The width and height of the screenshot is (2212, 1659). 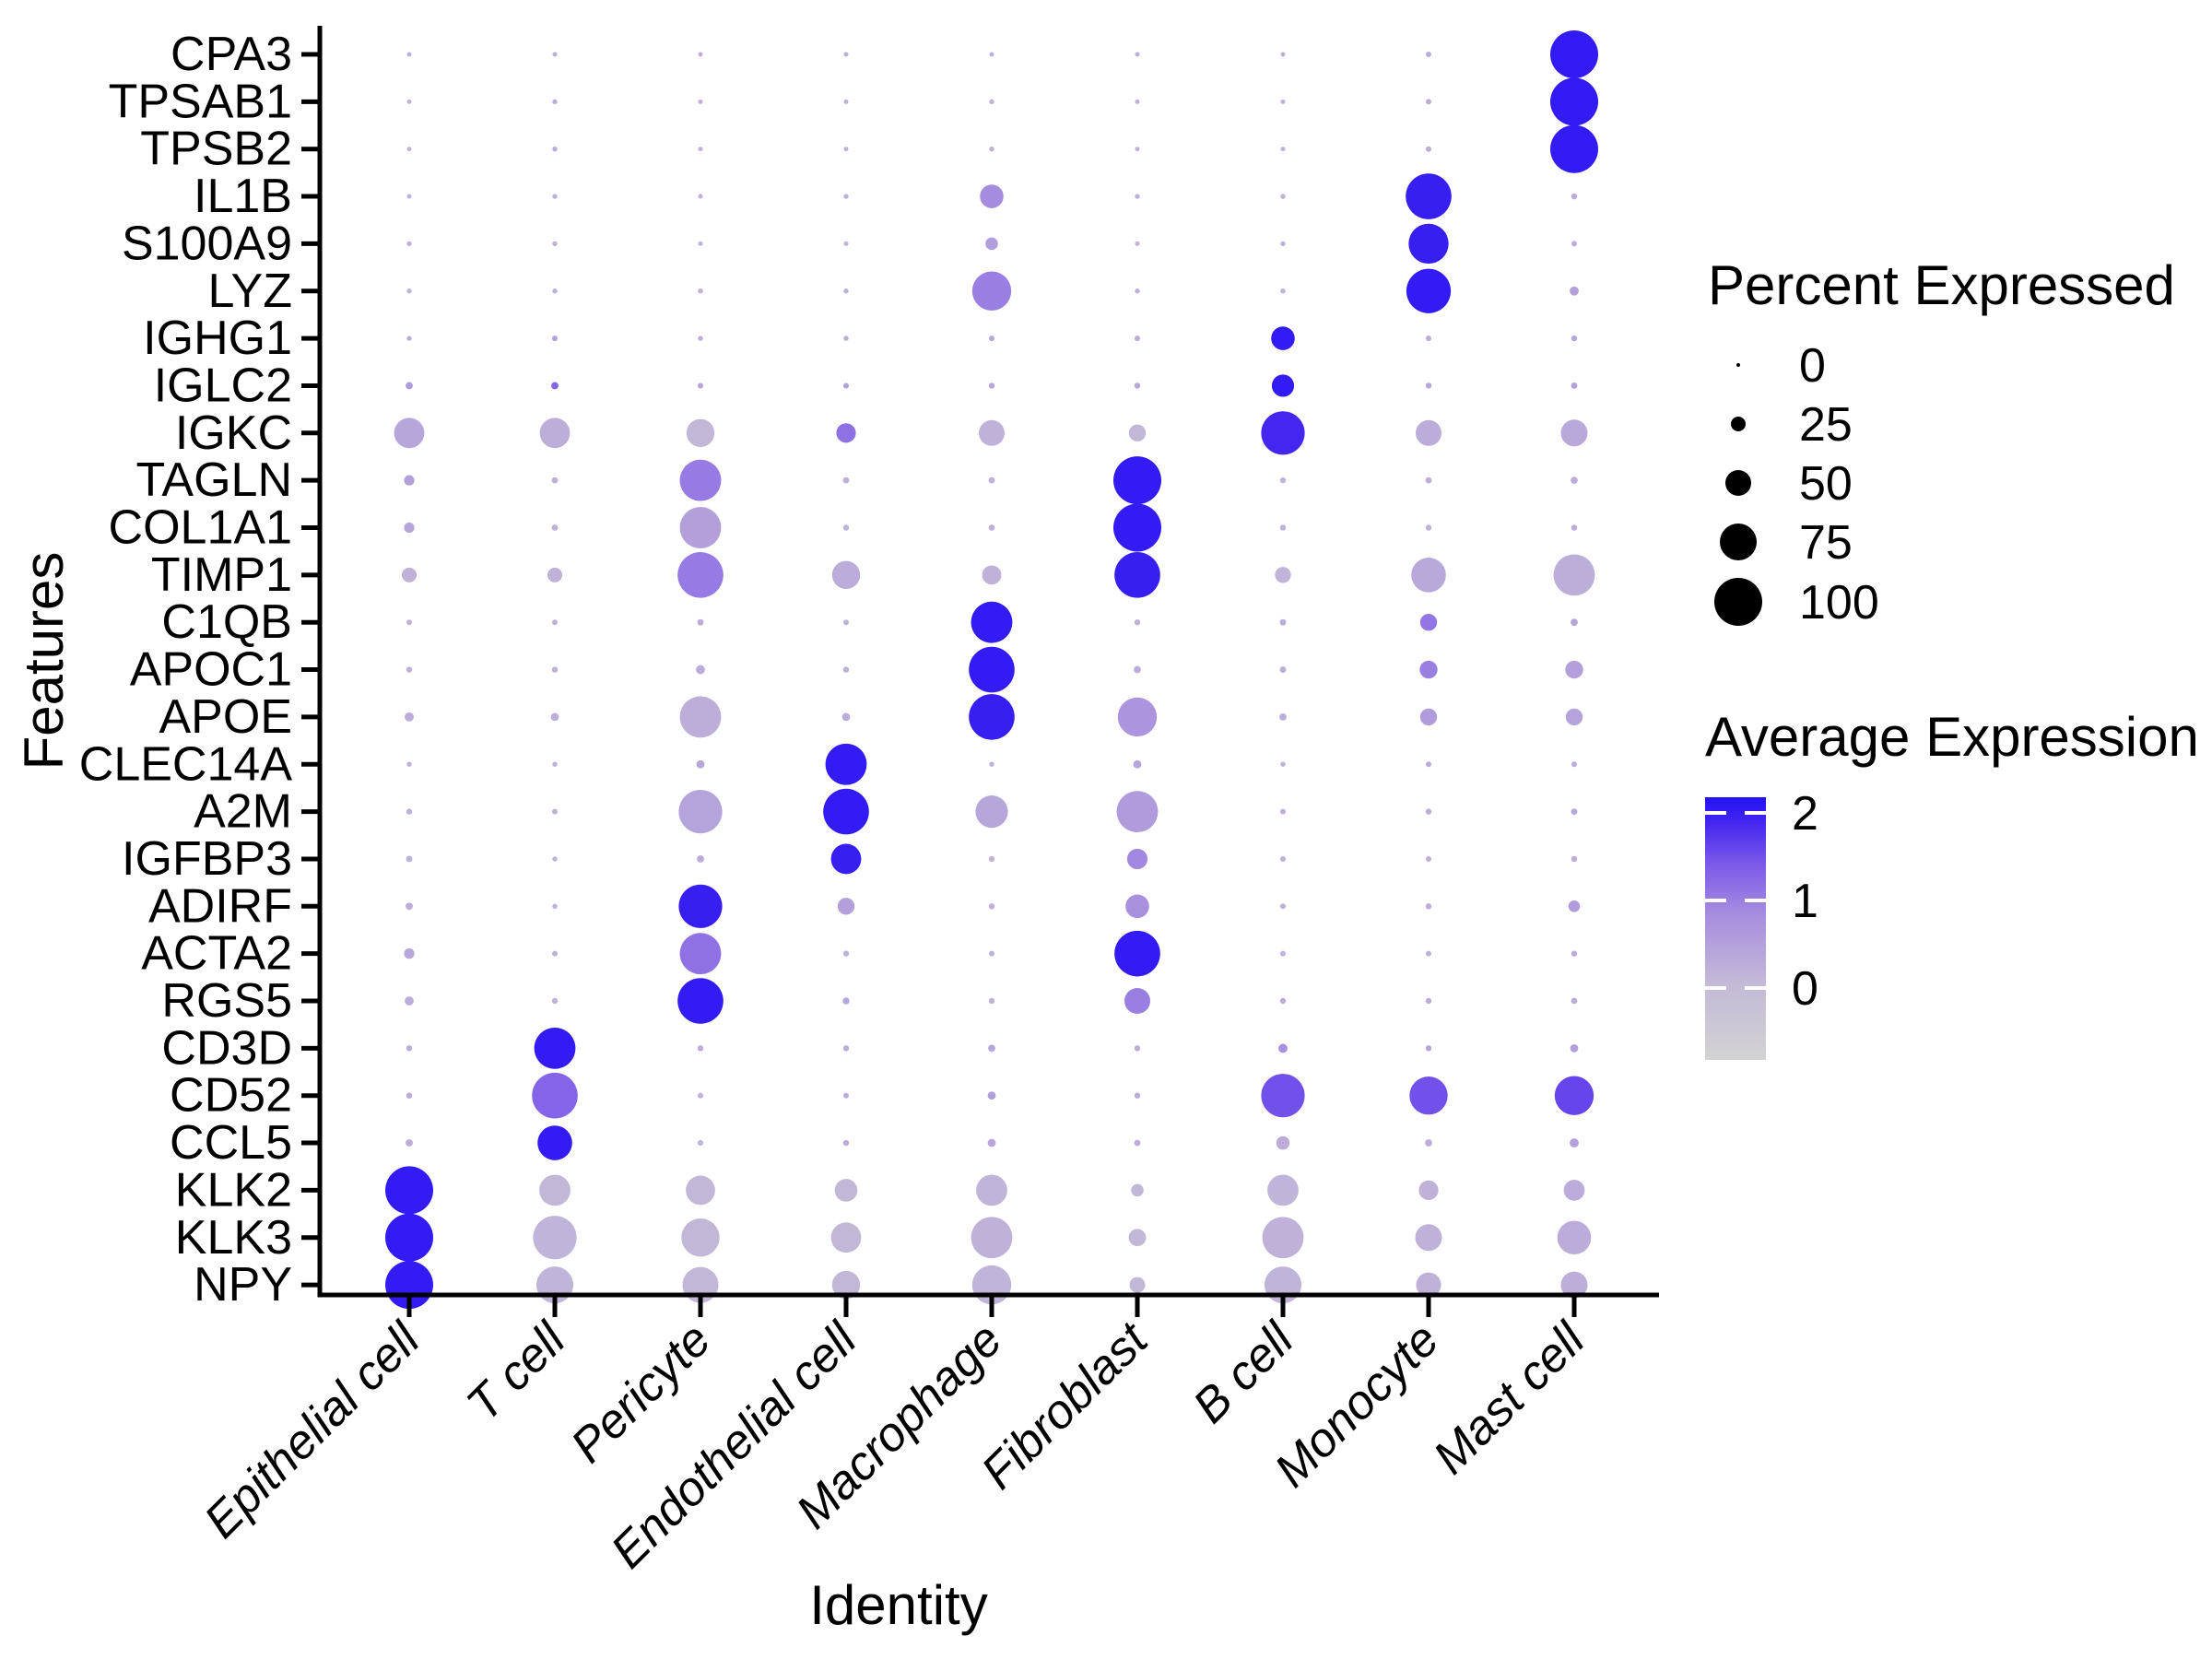 I want to click on gene-label: APOC1, so click(x=211, y=670).